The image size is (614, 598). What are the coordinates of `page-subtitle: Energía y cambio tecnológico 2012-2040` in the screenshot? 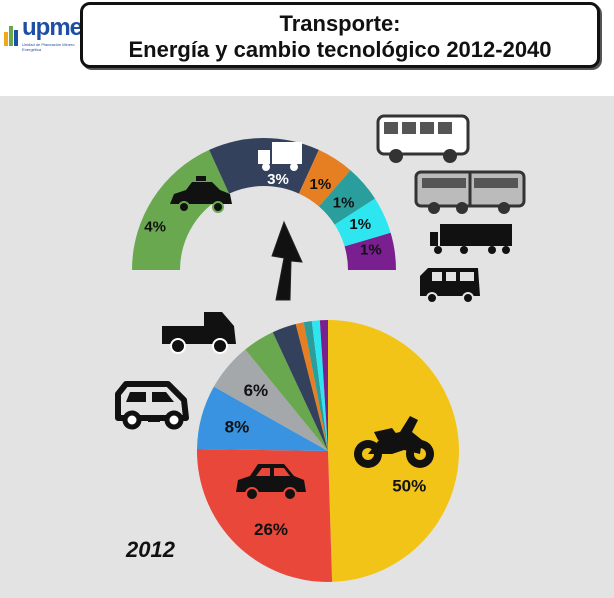 It's located at (340, 49).